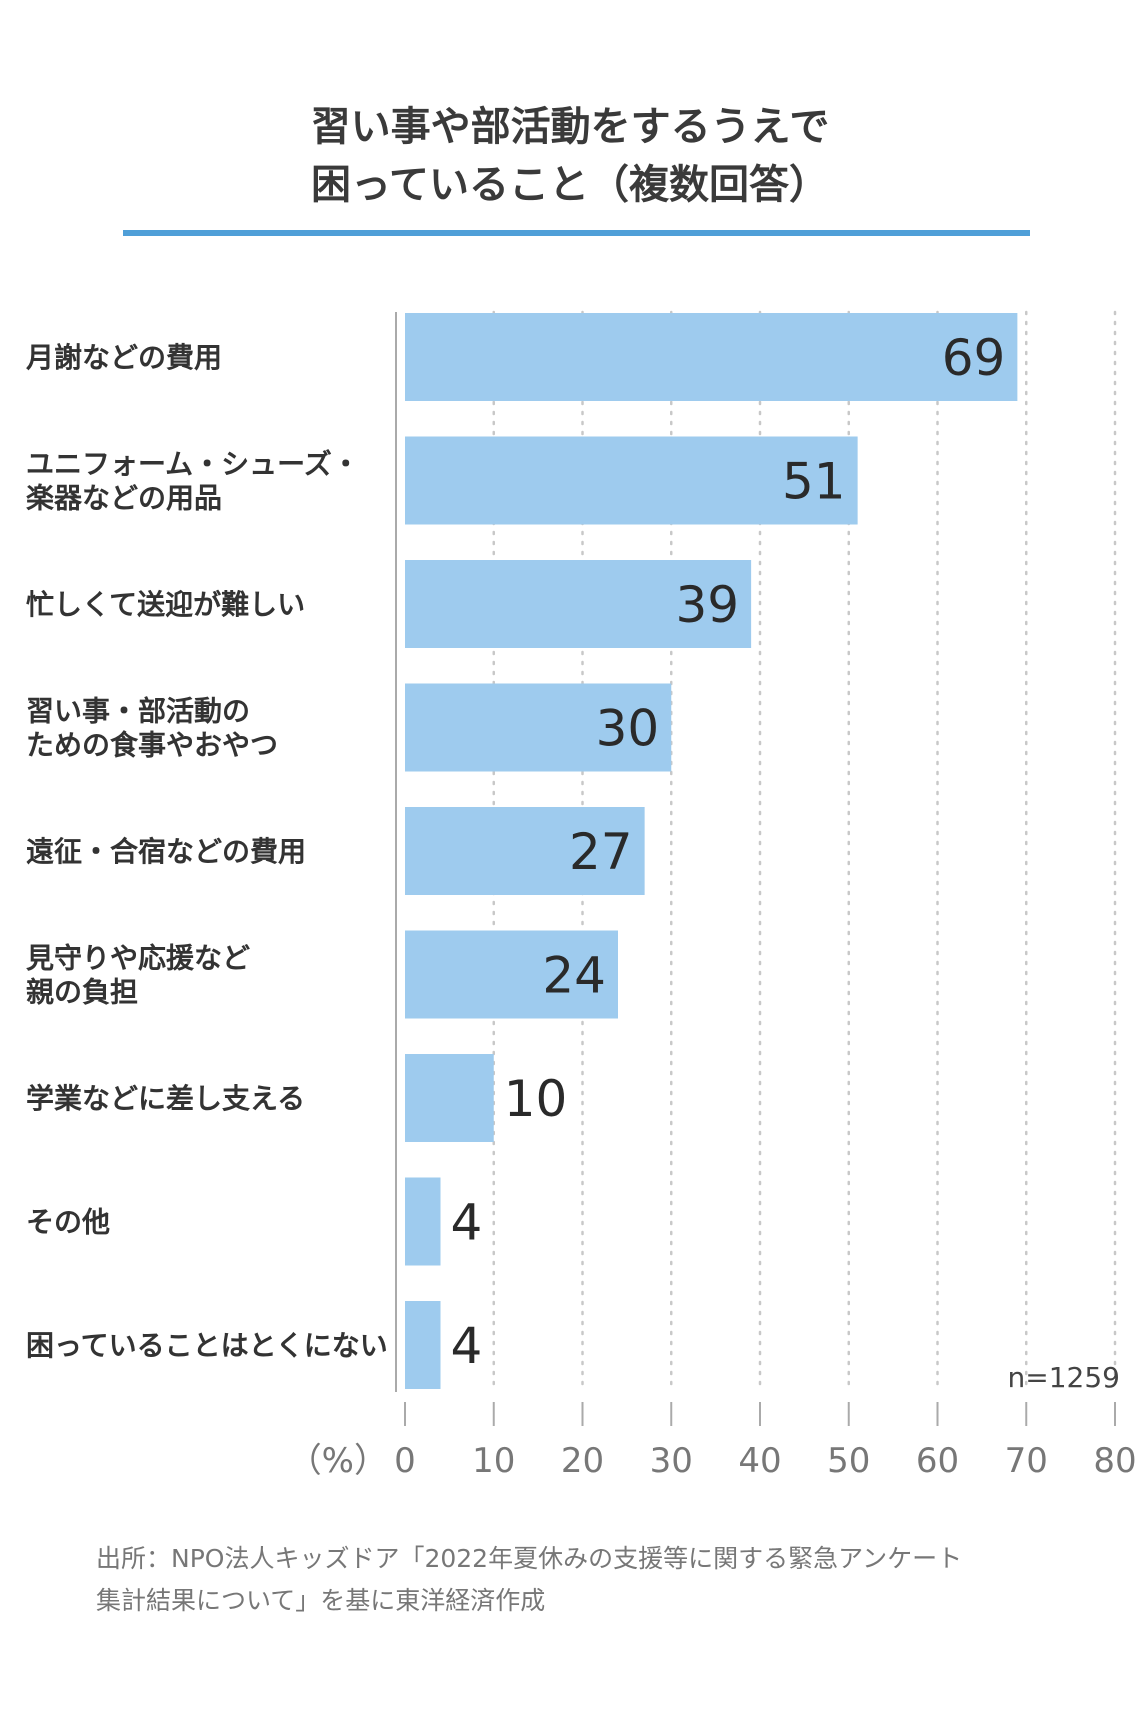 The width and height of the screenshot is (1140, 1725). Describe the element at coordinates (138, 958) in the screenshot. I see `category-label-5-line-1: 見守りや応援など` at that location.